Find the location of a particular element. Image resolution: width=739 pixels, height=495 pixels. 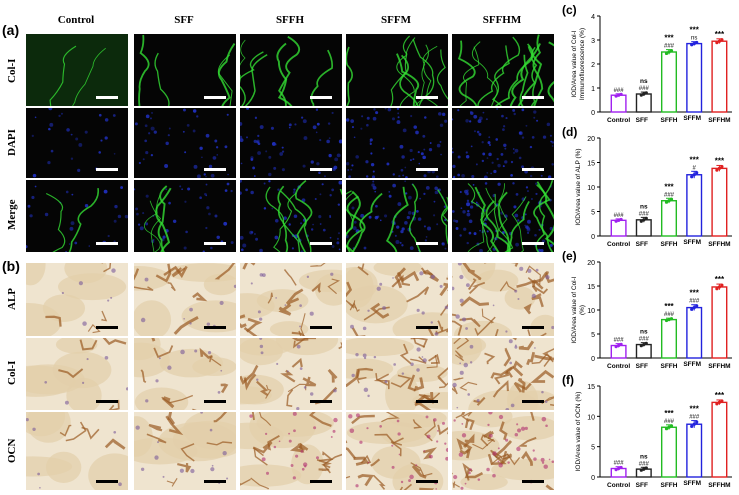

y-tick-label: 15 is located at coordinates (591, 287).